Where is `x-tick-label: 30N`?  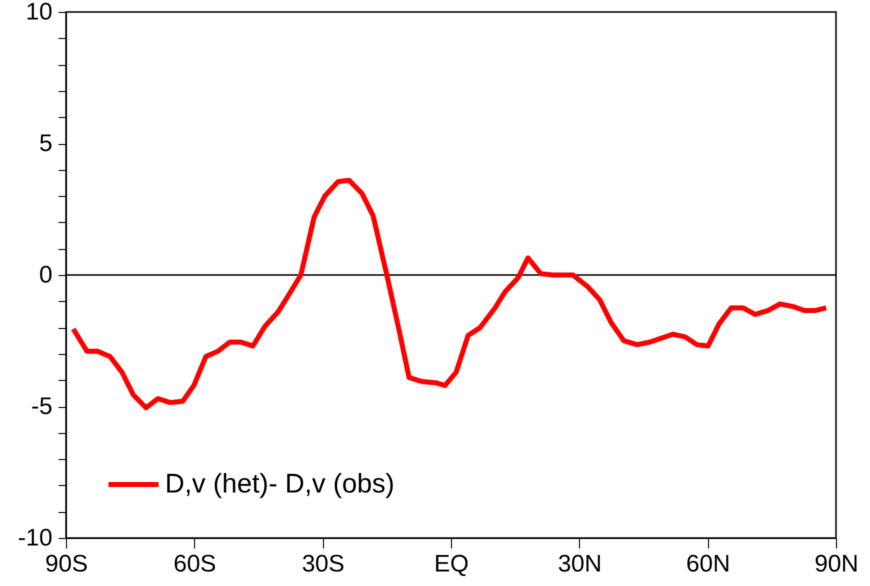 x-tick-label: 30N is located at coordinates (580, 564).